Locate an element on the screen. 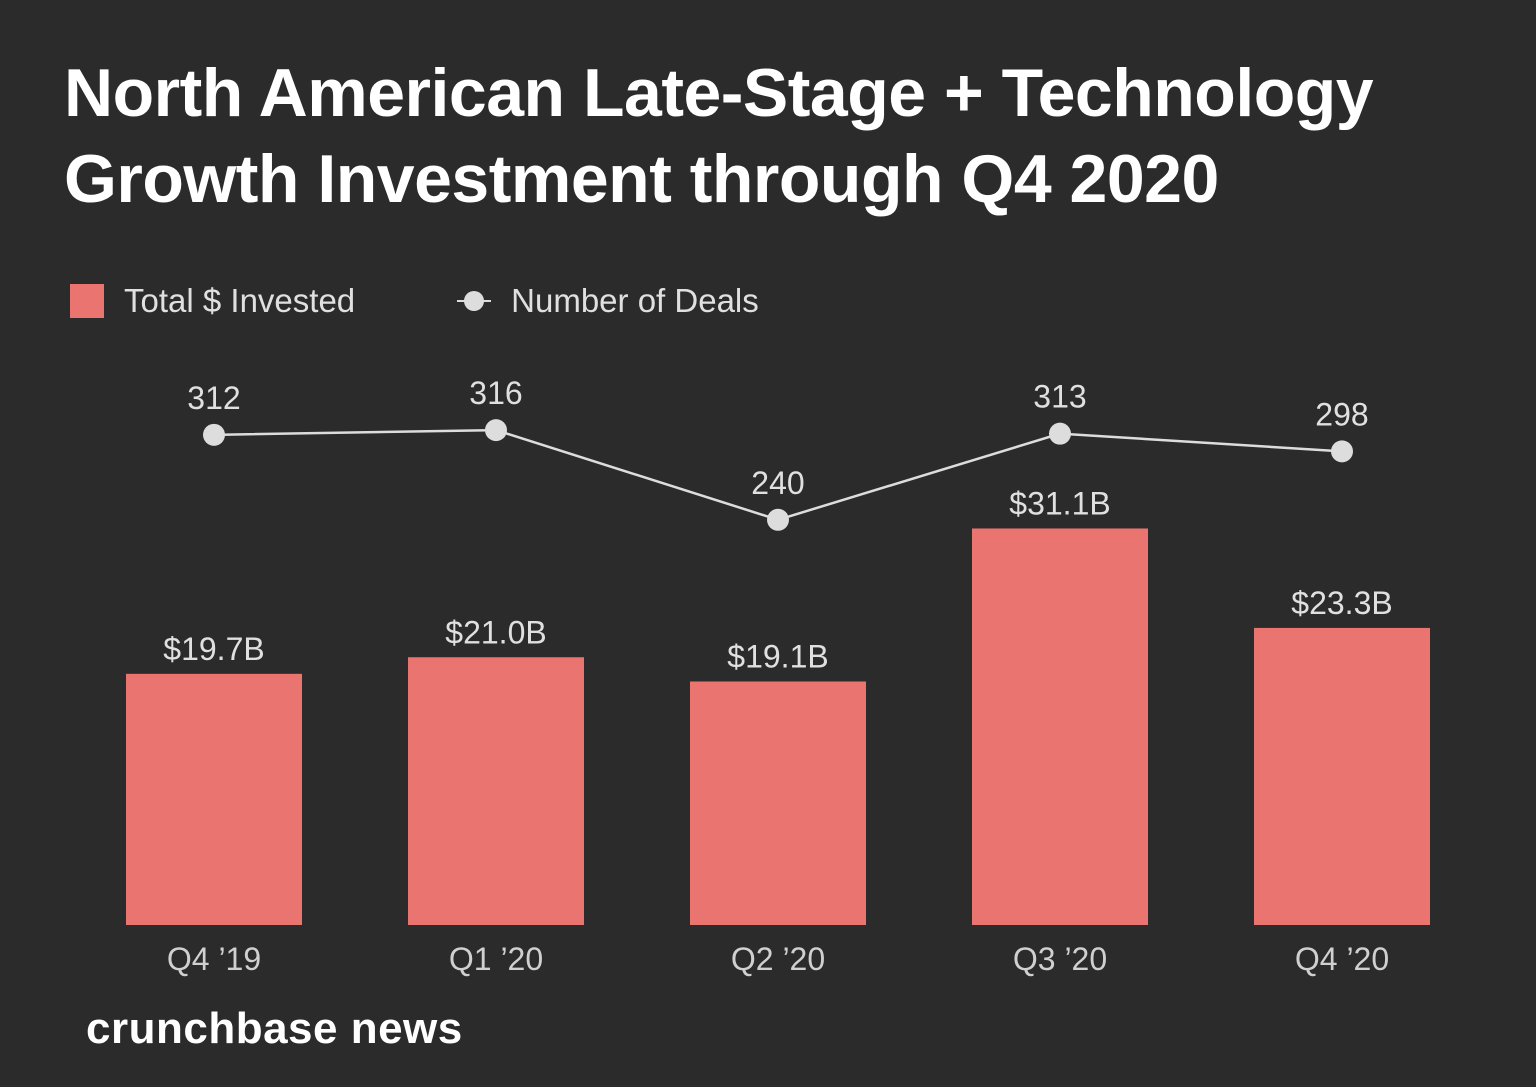 The image size is (1536, 1087). legend-label-invested: Total $ Invested is located at coordinates (240, 300).